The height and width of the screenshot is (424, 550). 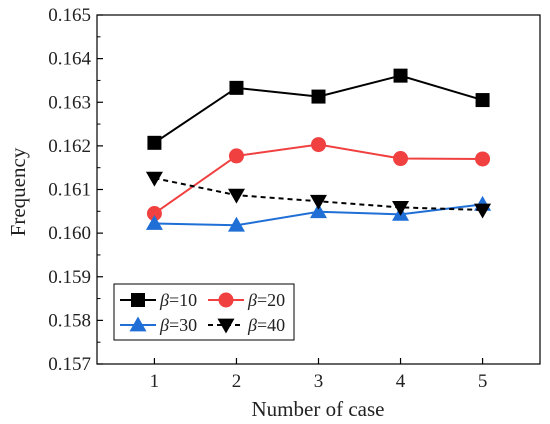 What do you see at coordinates (178, 300) in the screenshot?
I see `legend-label: β=10` at bounding box center [178, 300].